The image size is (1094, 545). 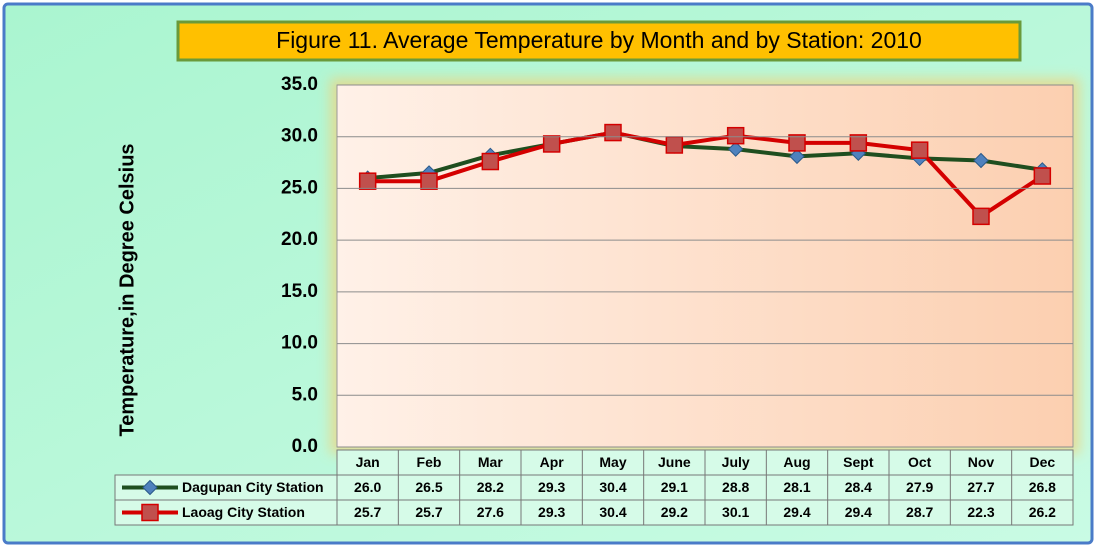 What do you see at coordinates (796, 487) in the screenshot?
I see `table-value: 28.1` at bounding box center [796, 487].